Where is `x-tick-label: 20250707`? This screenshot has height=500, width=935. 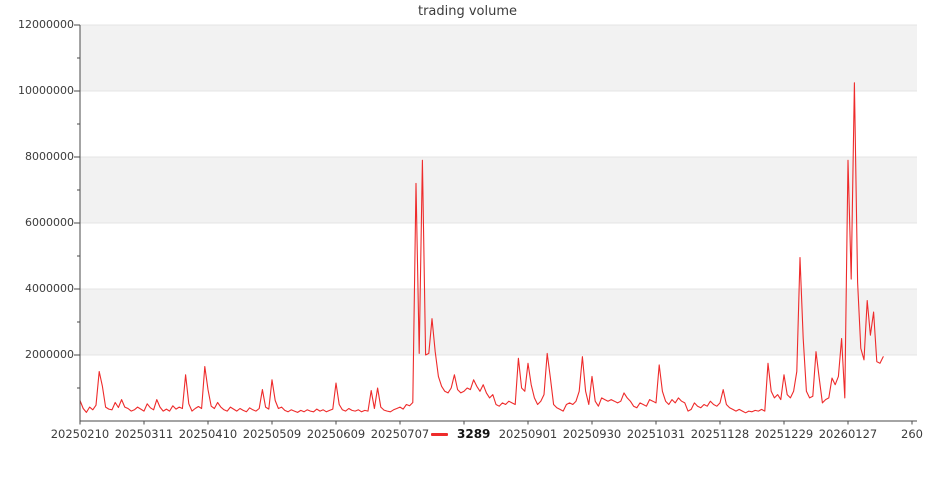
x-tick-label: 20250707 is located at coordinates (400, 434).